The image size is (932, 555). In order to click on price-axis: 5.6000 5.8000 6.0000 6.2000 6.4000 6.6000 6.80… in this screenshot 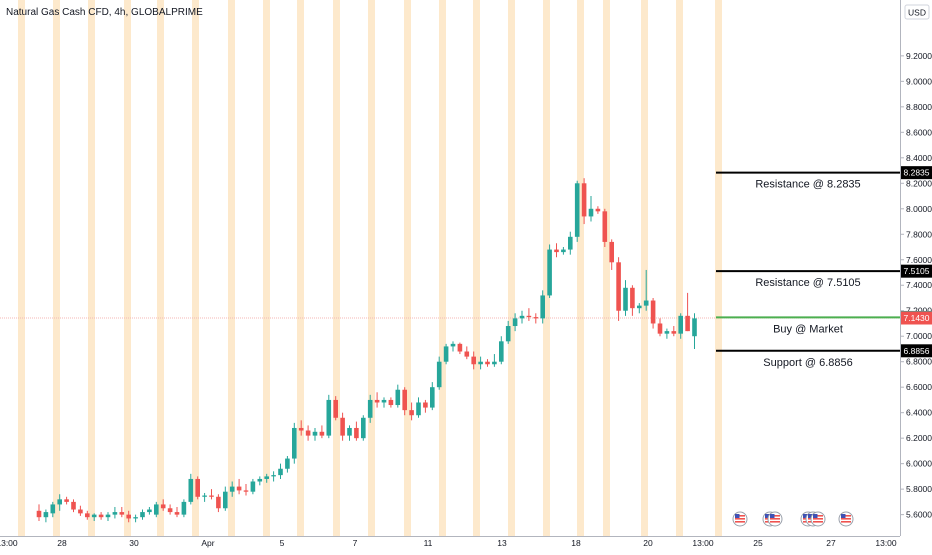, I will do `click(916, 268)`.